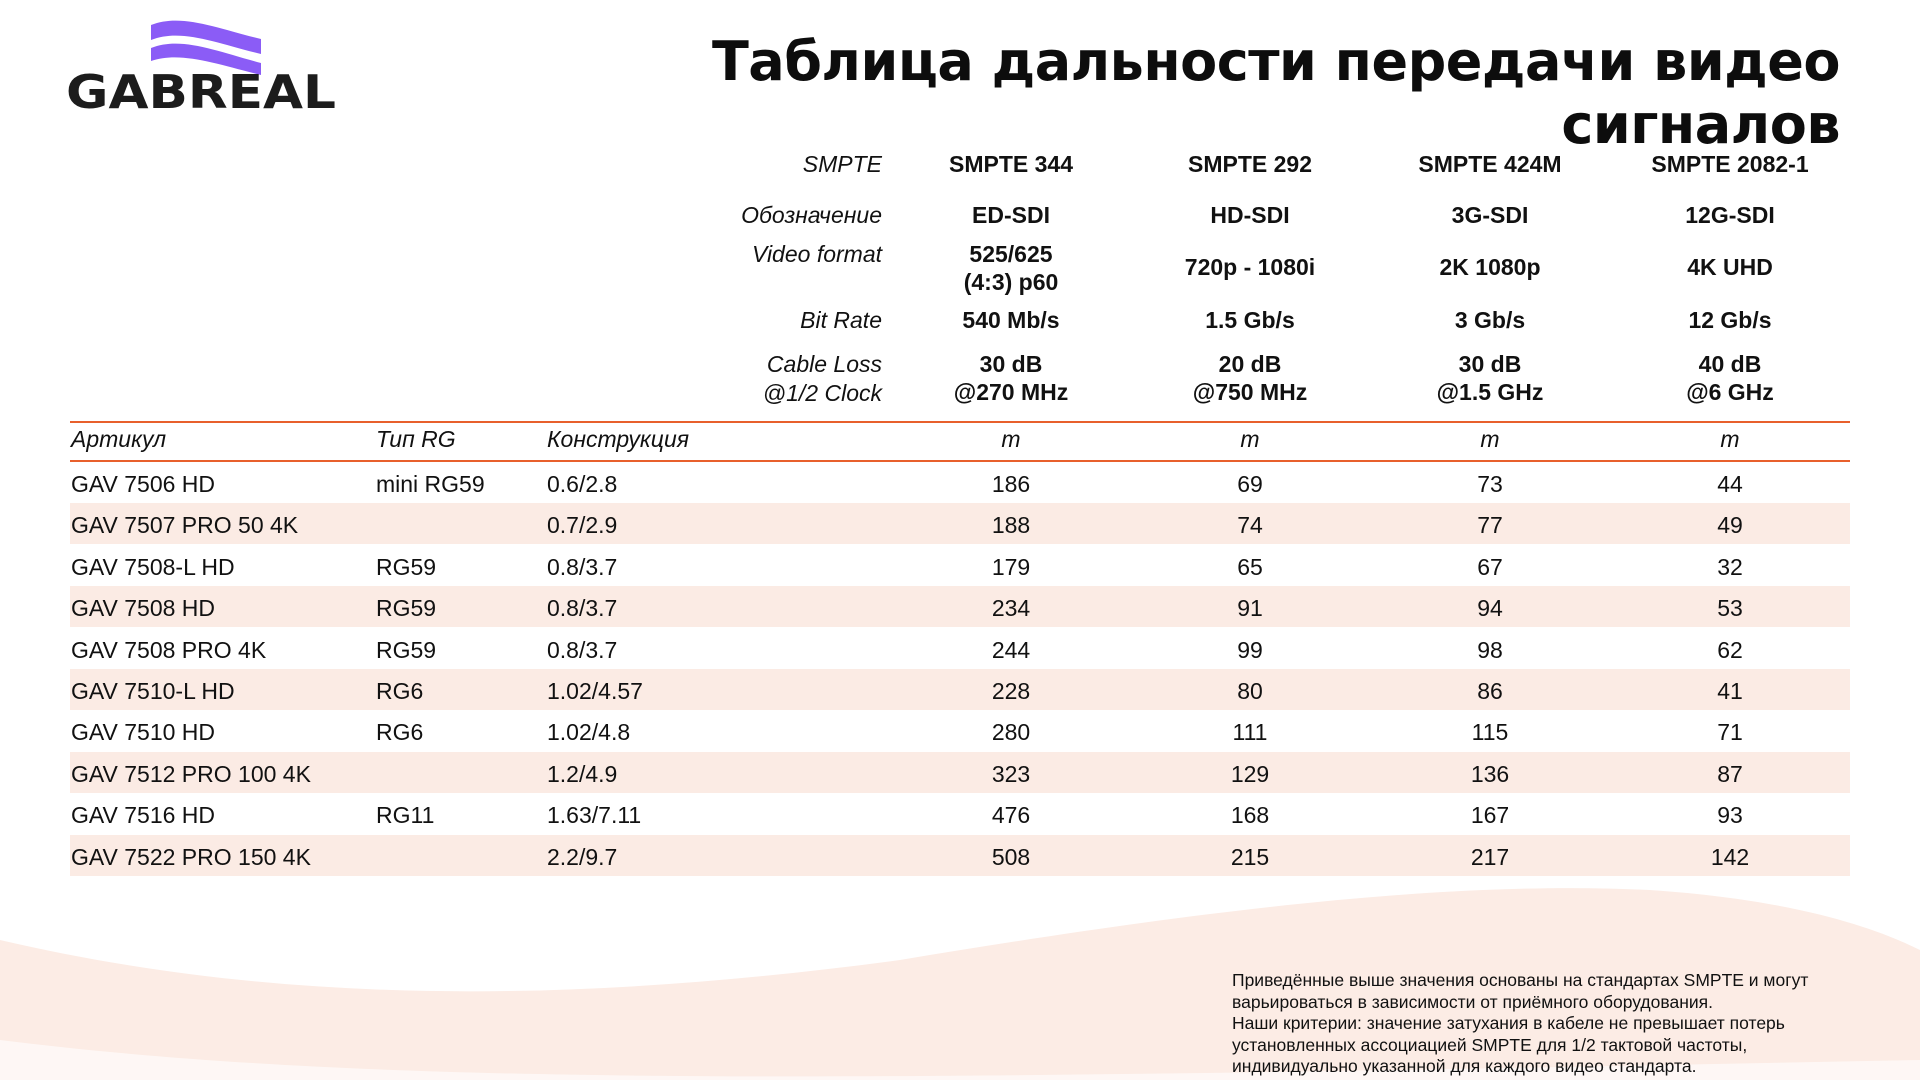 The width and height of the screenshot is (1920, 1080). What do you see at coordinates (841, 320) in the screenshot?
I see `header-label: Bit Rate` at bounding box center [841, 320].